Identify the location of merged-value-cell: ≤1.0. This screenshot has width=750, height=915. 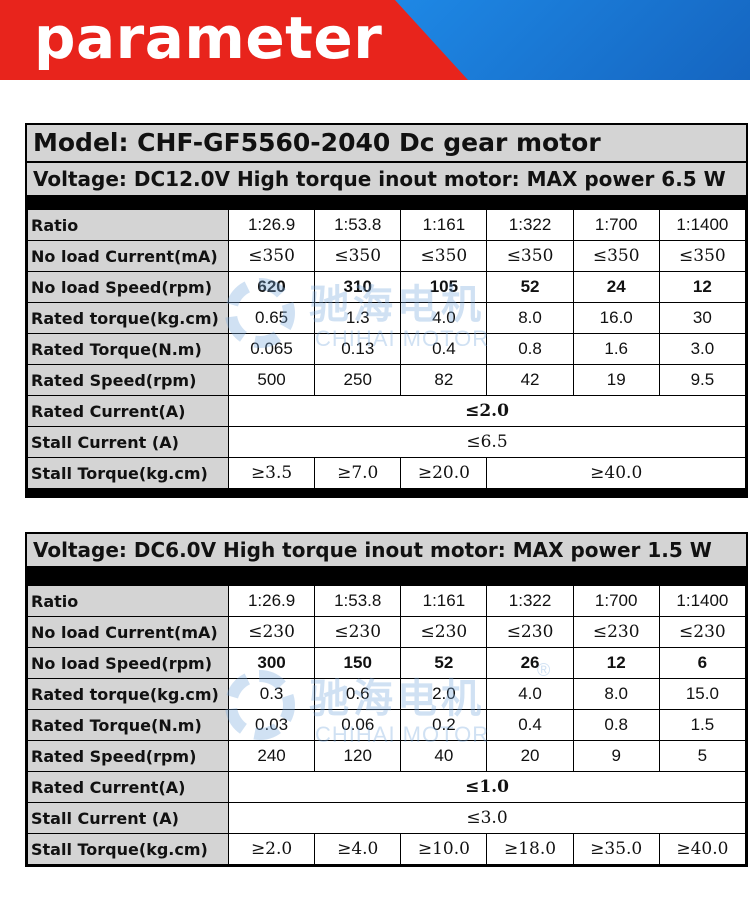
(487, 787).